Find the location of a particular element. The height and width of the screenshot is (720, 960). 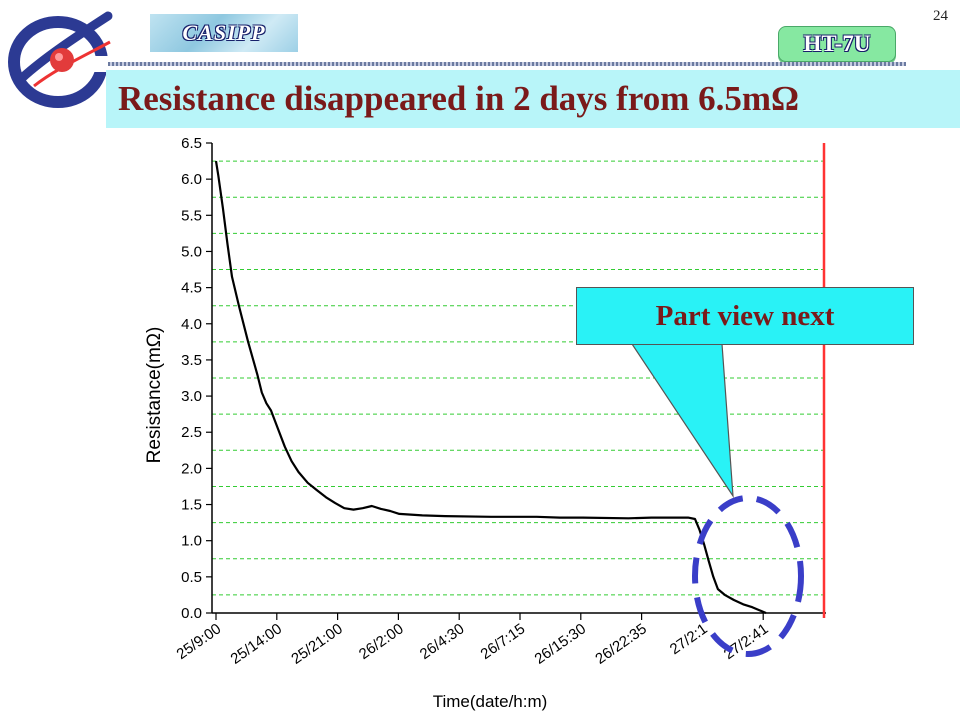

y-tick-label: 5.0 is located at coordinates (191, 251).